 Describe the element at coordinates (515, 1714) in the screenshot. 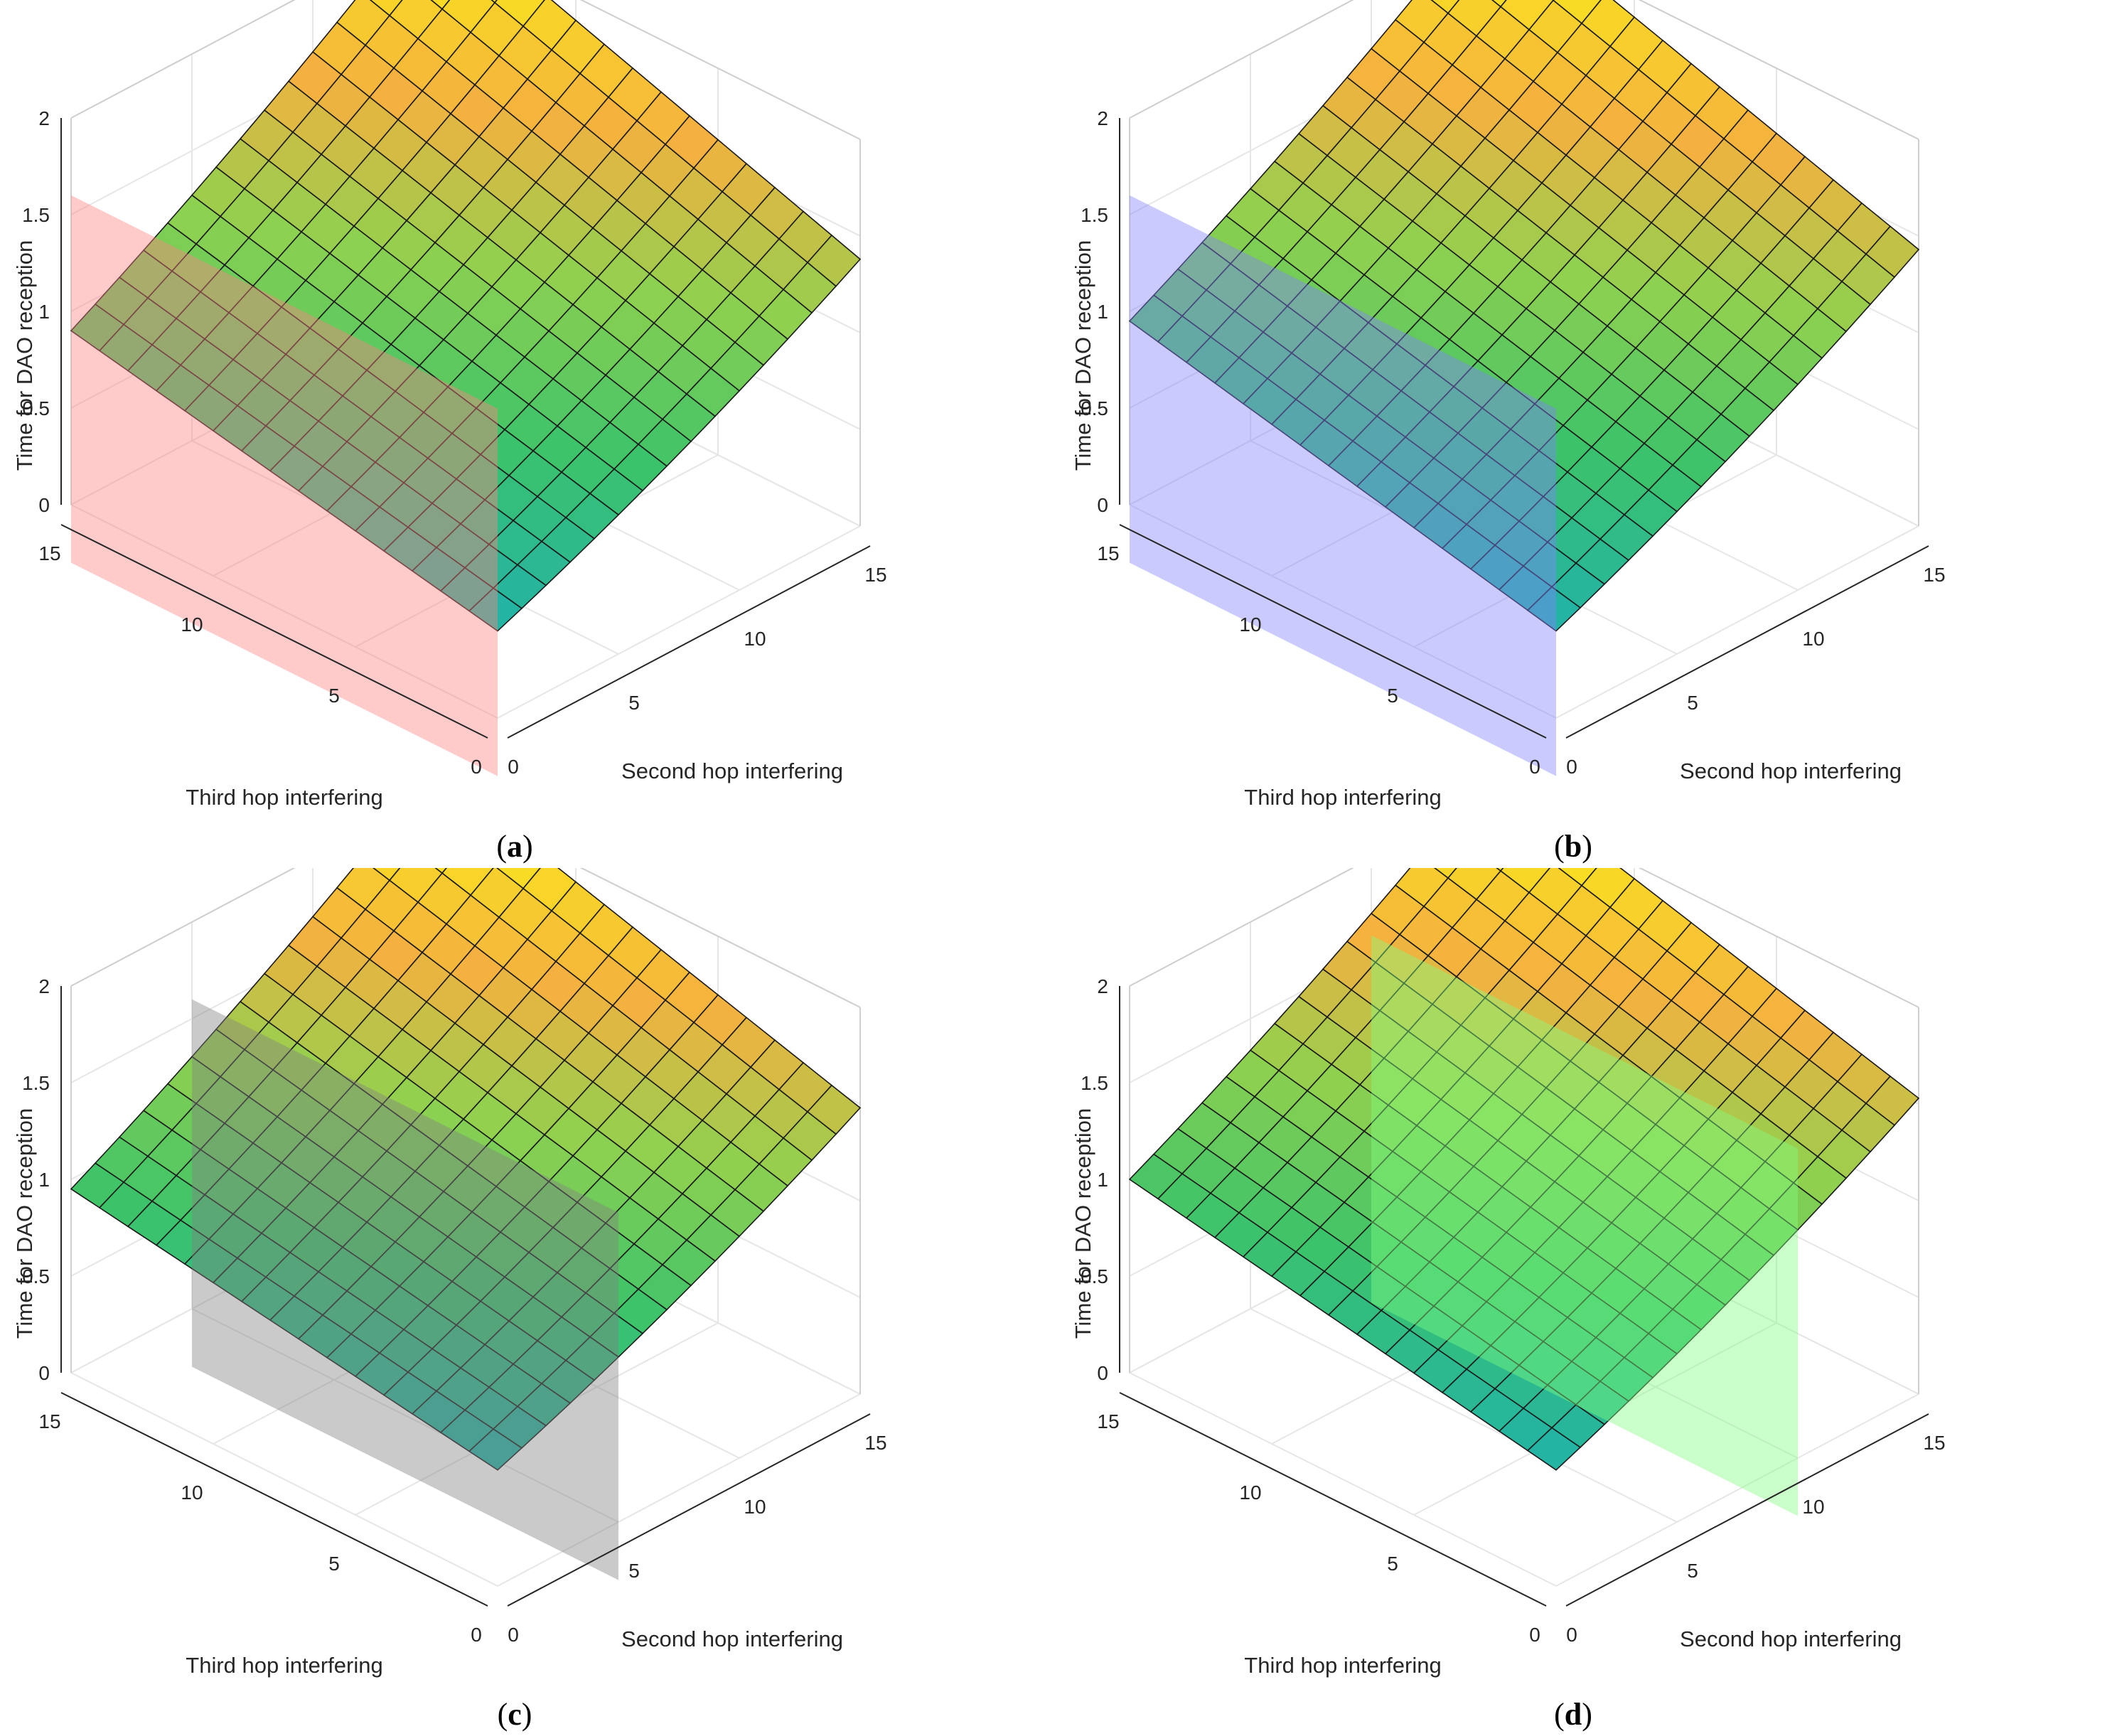

I see `panel-caption: (c)` at that location.